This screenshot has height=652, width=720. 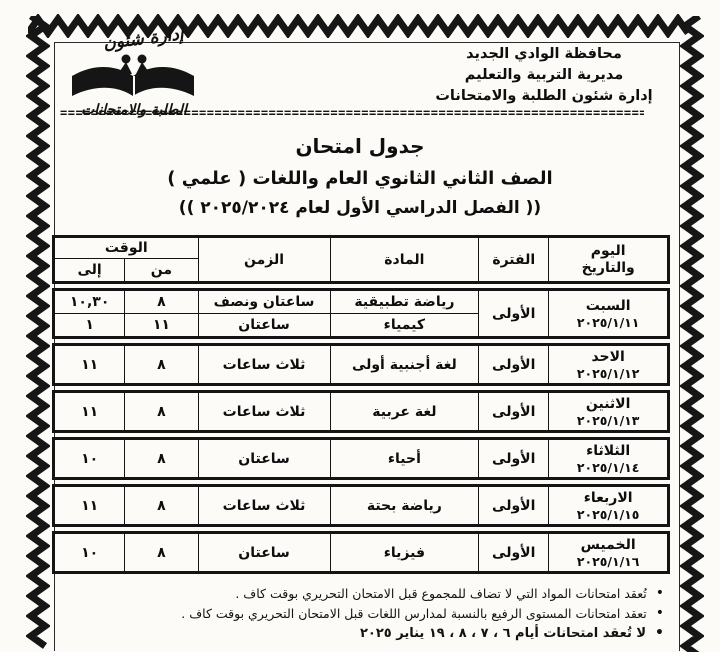 I want to click on subject-cell: لغة عربية, so click(x=404, y=411).